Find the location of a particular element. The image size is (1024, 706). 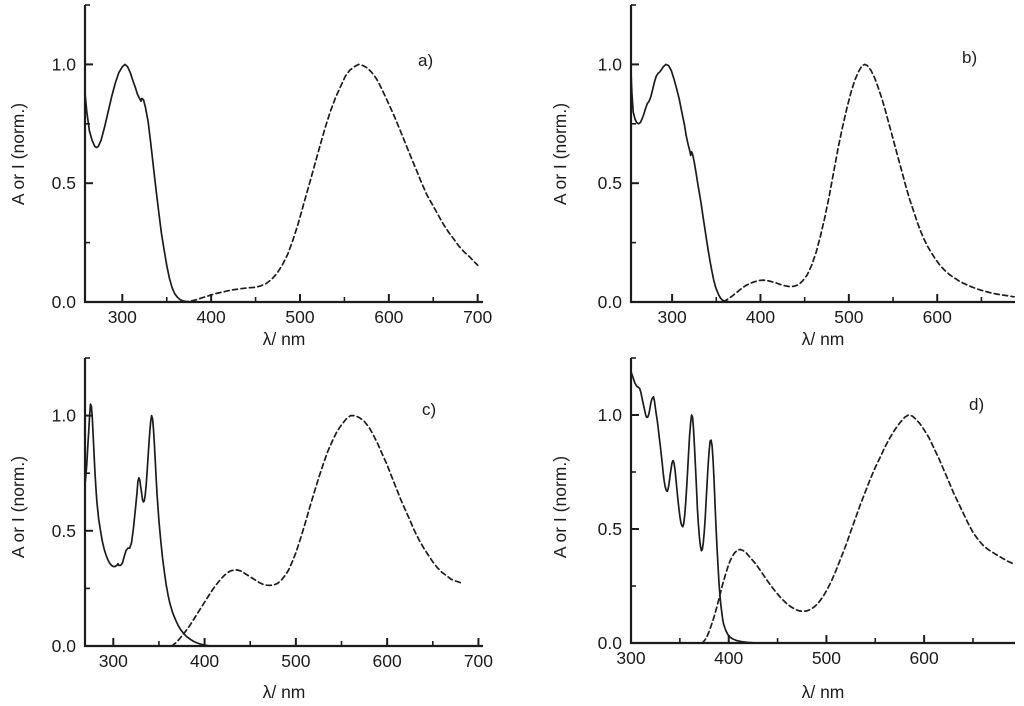

panel-letter-d: d) is located at coordinates (977, 404).